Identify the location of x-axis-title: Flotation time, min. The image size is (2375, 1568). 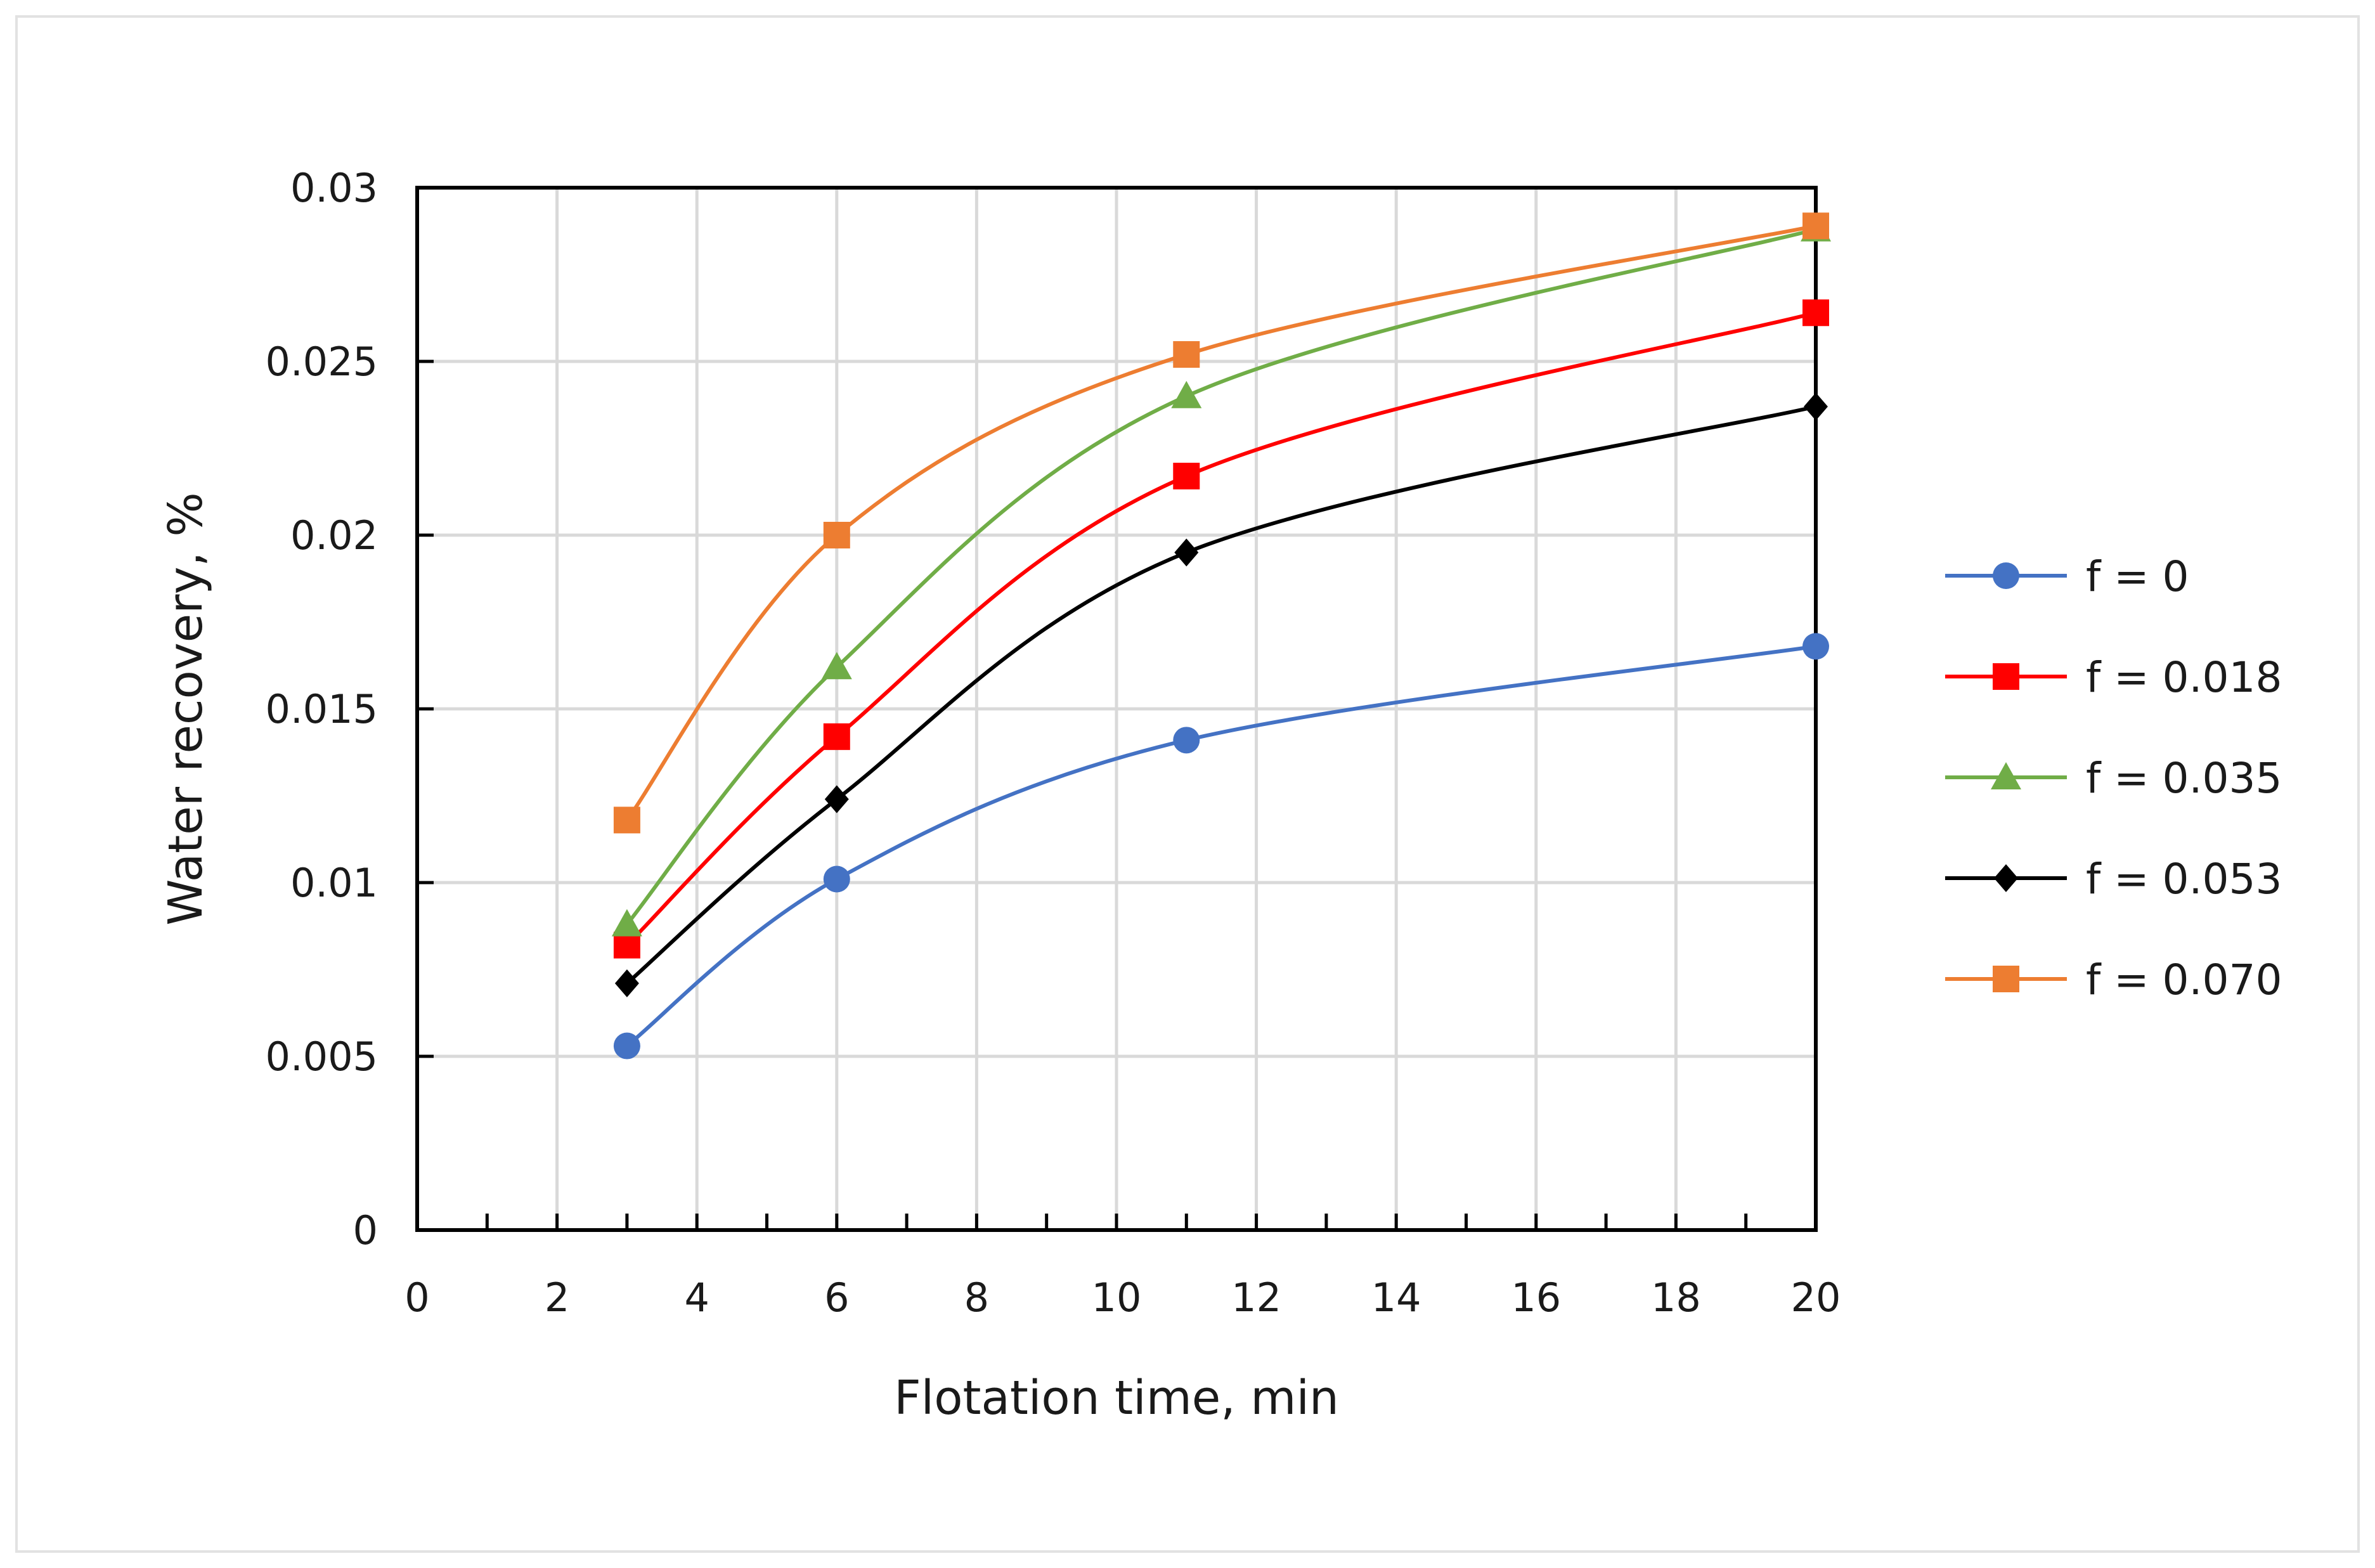
(1116, 1398).